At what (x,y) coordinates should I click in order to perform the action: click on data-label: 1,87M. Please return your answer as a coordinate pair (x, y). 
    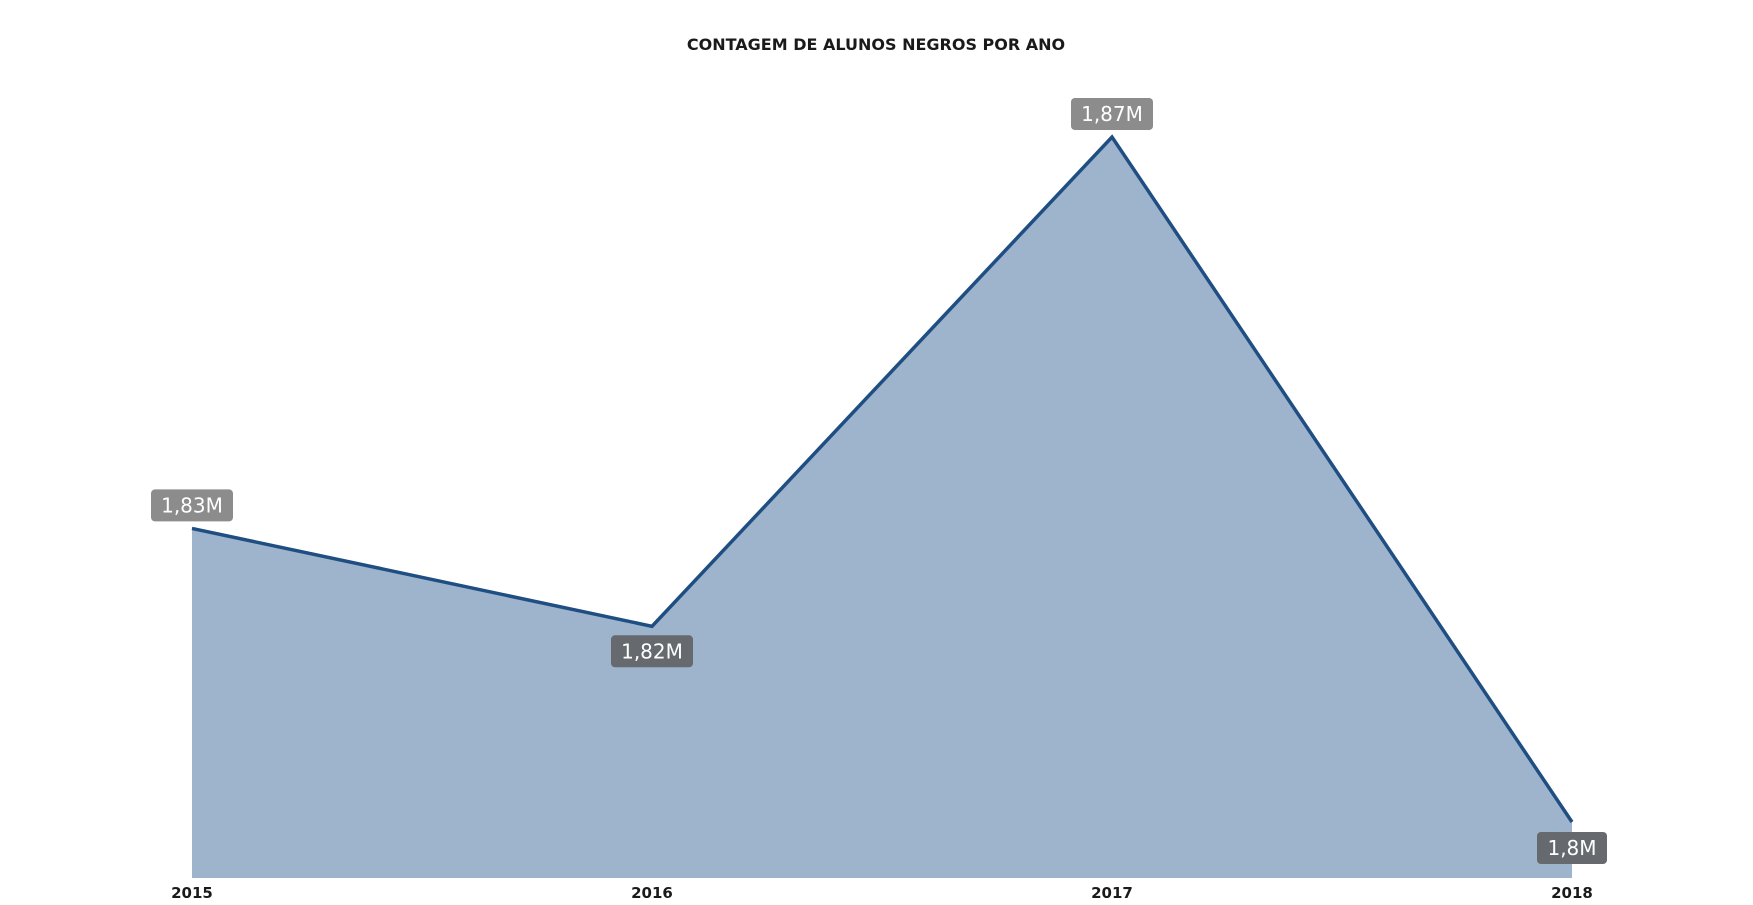
    Looking at the image, I should click on (1112, 114).